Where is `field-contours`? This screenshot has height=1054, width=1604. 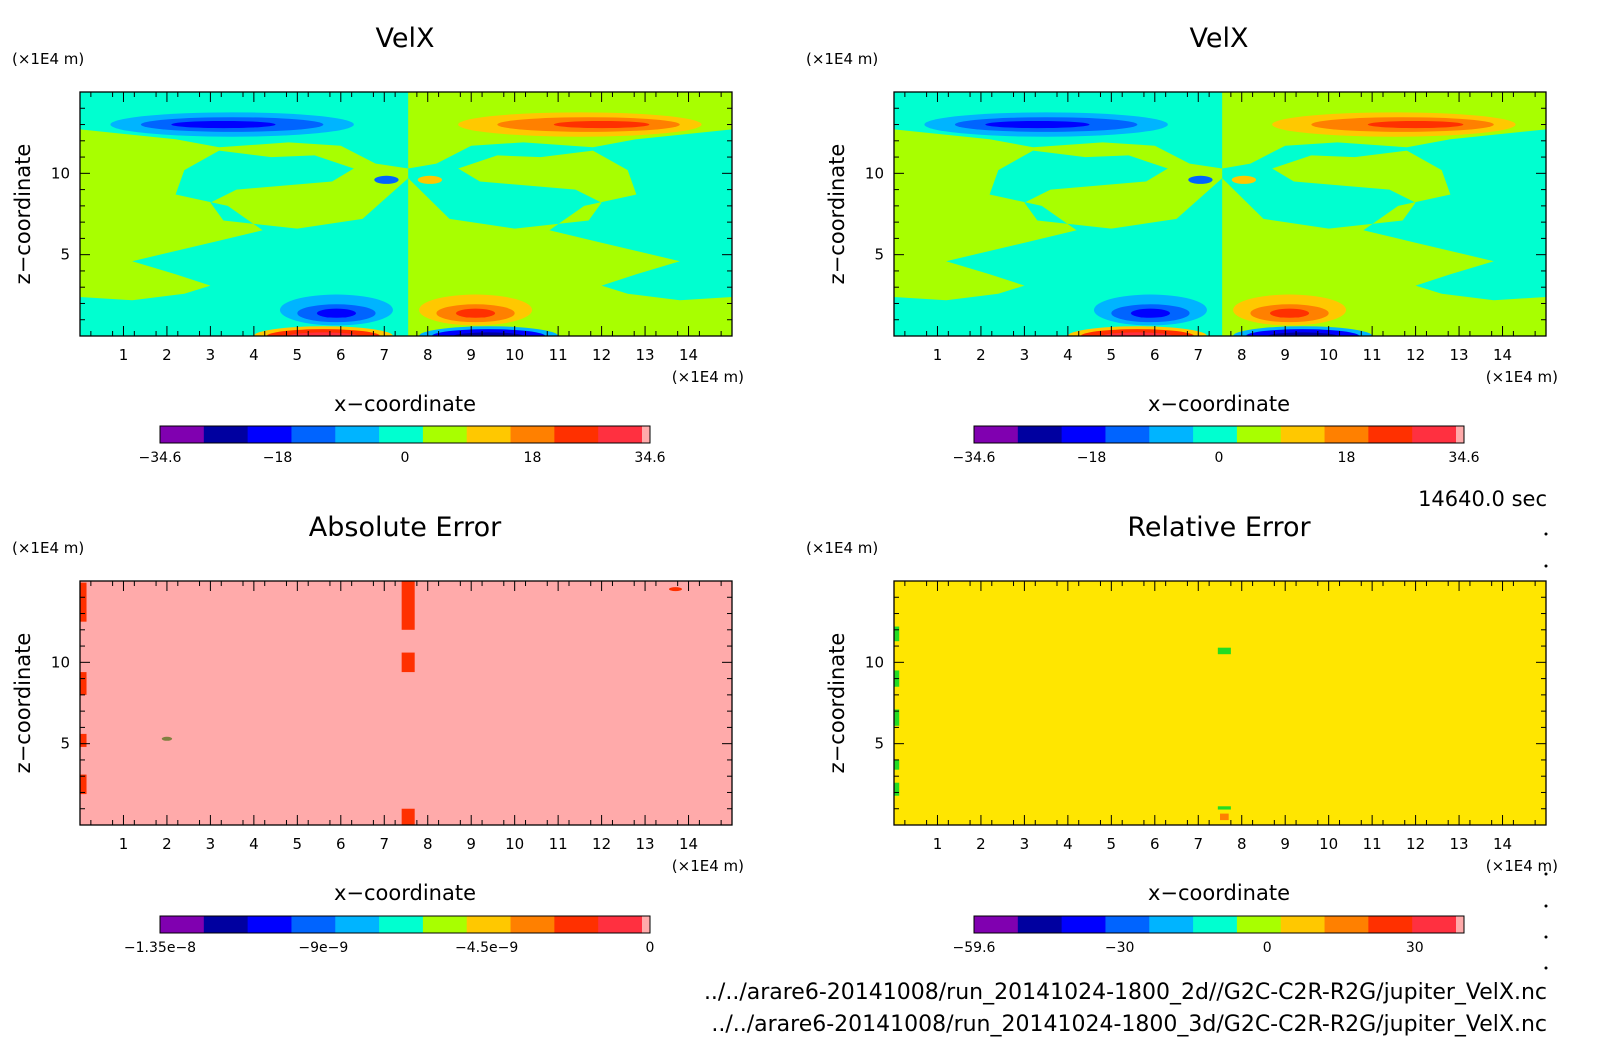 field-contours is located at coordinates (406, 214).